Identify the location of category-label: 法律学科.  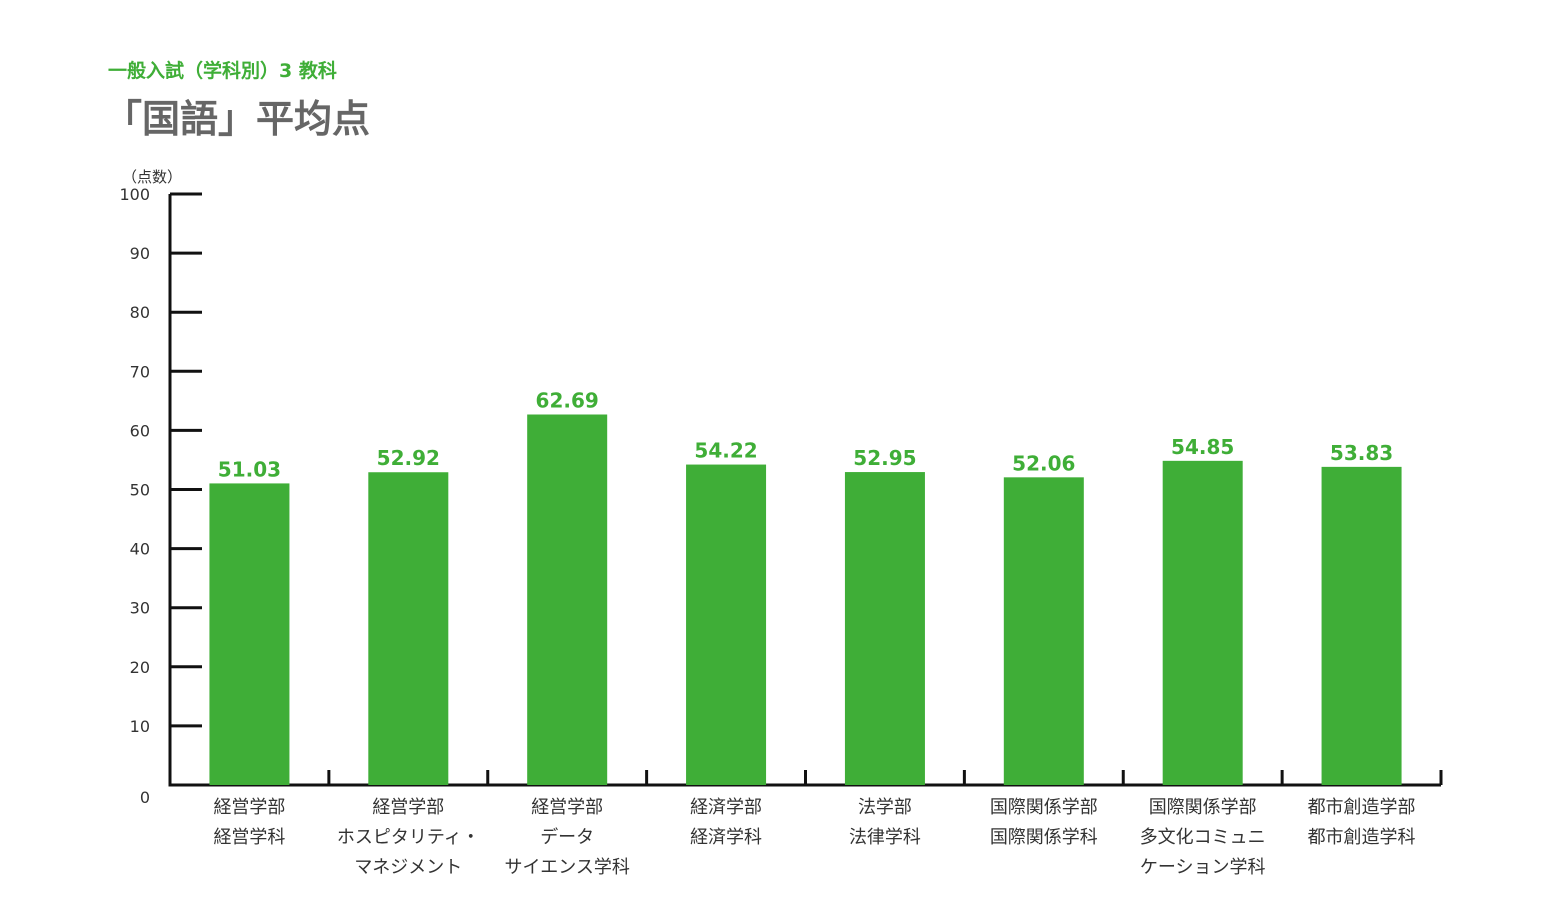
(885, 837).